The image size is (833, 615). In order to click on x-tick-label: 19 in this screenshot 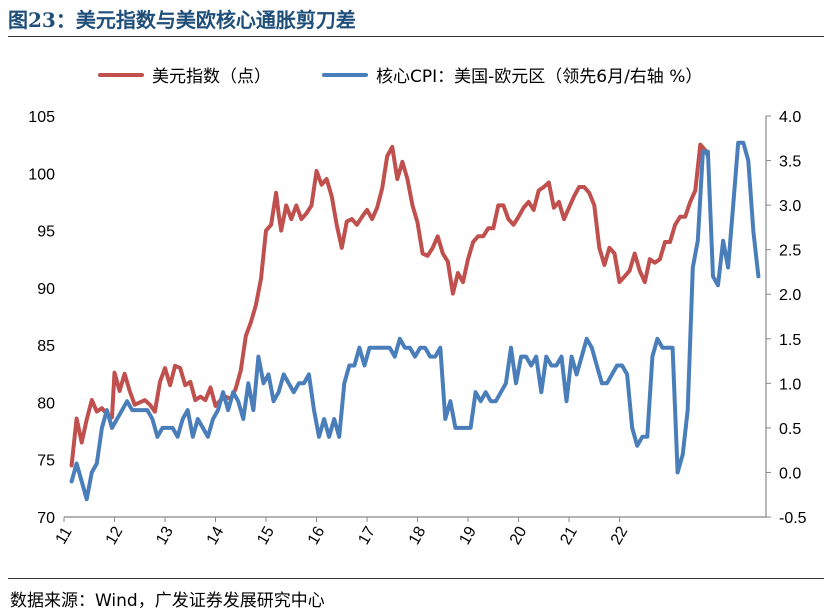, I will do `click(468, 536)`.